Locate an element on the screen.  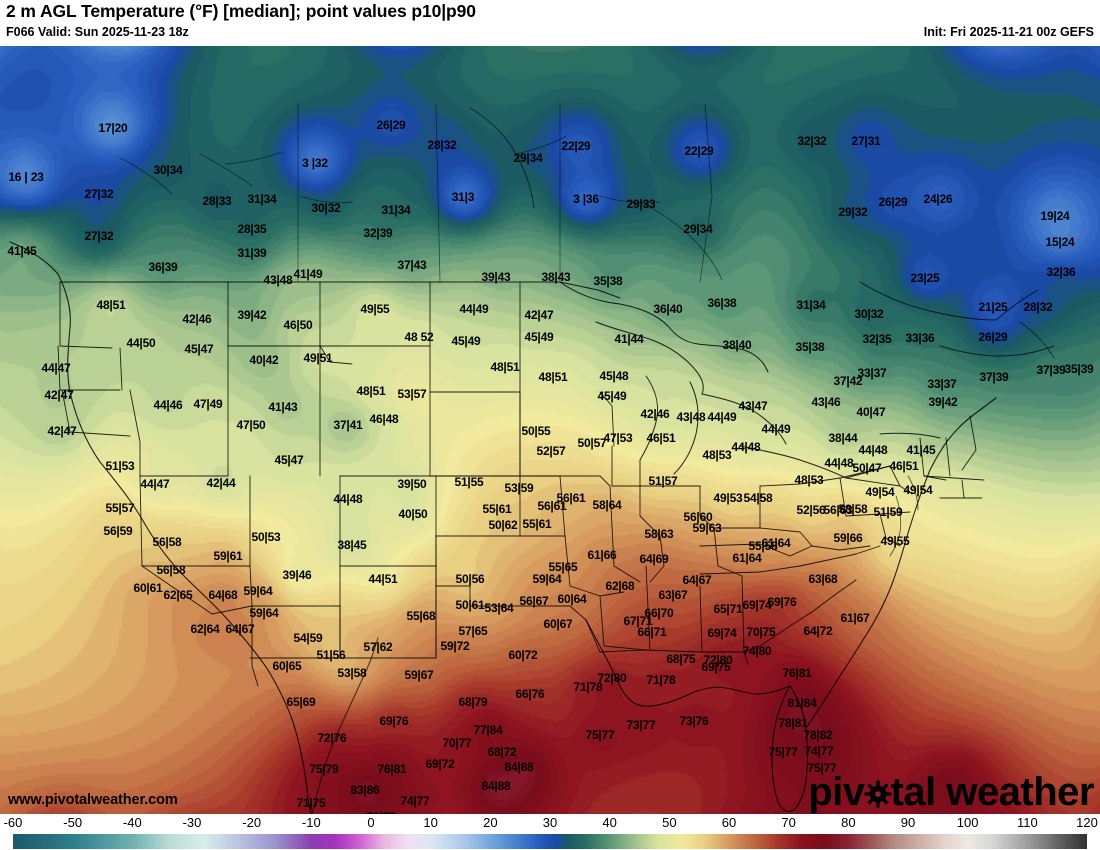
gear-icon is located at coordinates (878, 791).